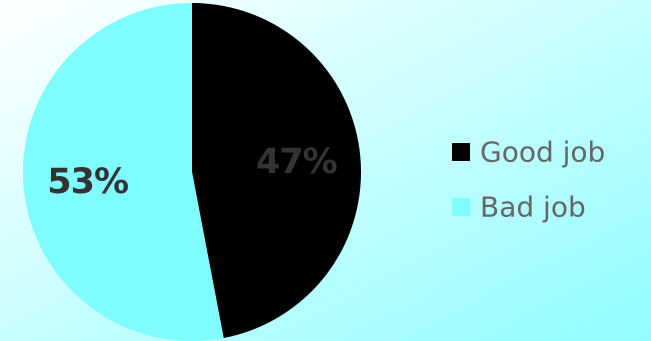 This screenshot has width=651, height=341. Describe the element at coordinates (296, 162) in the screenshot. I see `slice-label-good-job: 47%` at that location.